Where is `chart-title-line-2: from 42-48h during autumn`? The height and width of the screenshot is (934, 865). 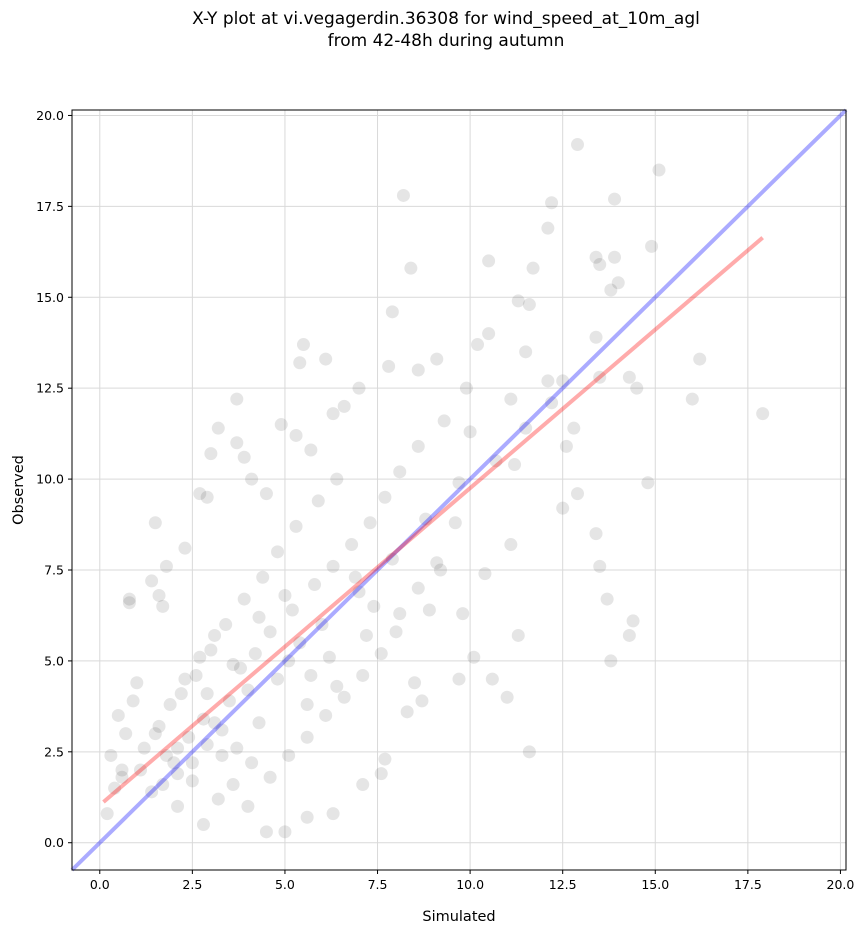 chart-title-line-2: from 42-48h during autumn is located at coordinates (446, 41).